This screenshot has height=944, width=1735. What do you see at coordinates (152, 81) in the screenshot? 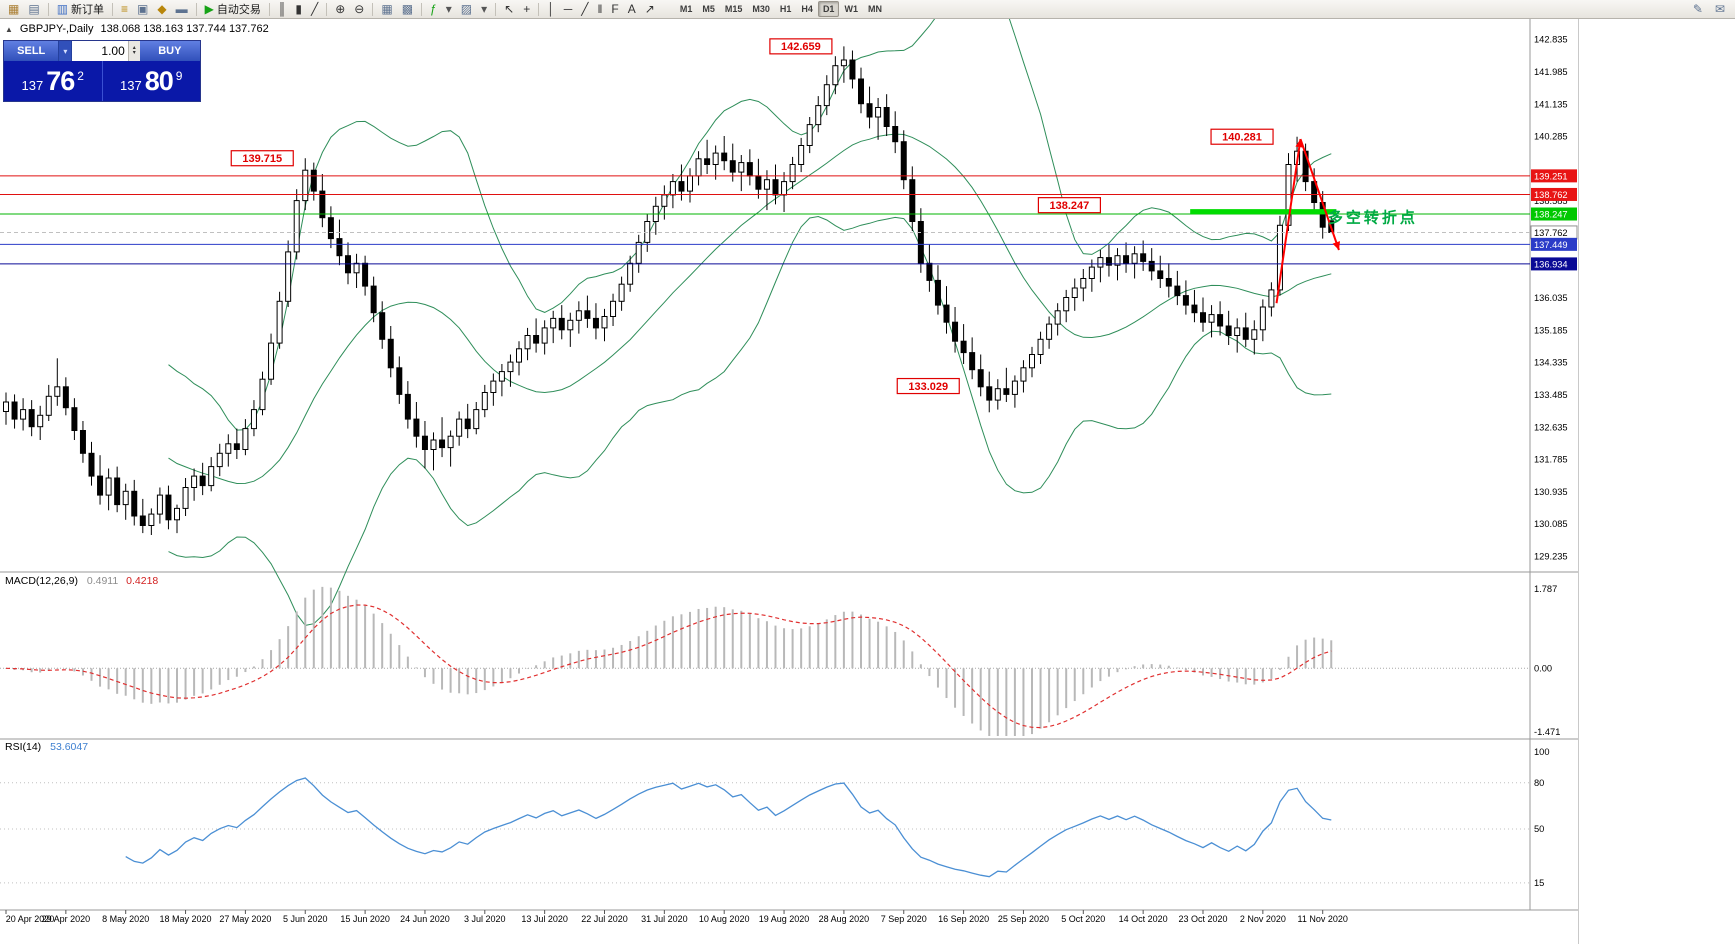
I see `ask-price: 137 80 9` at bounding box center [152, 81].